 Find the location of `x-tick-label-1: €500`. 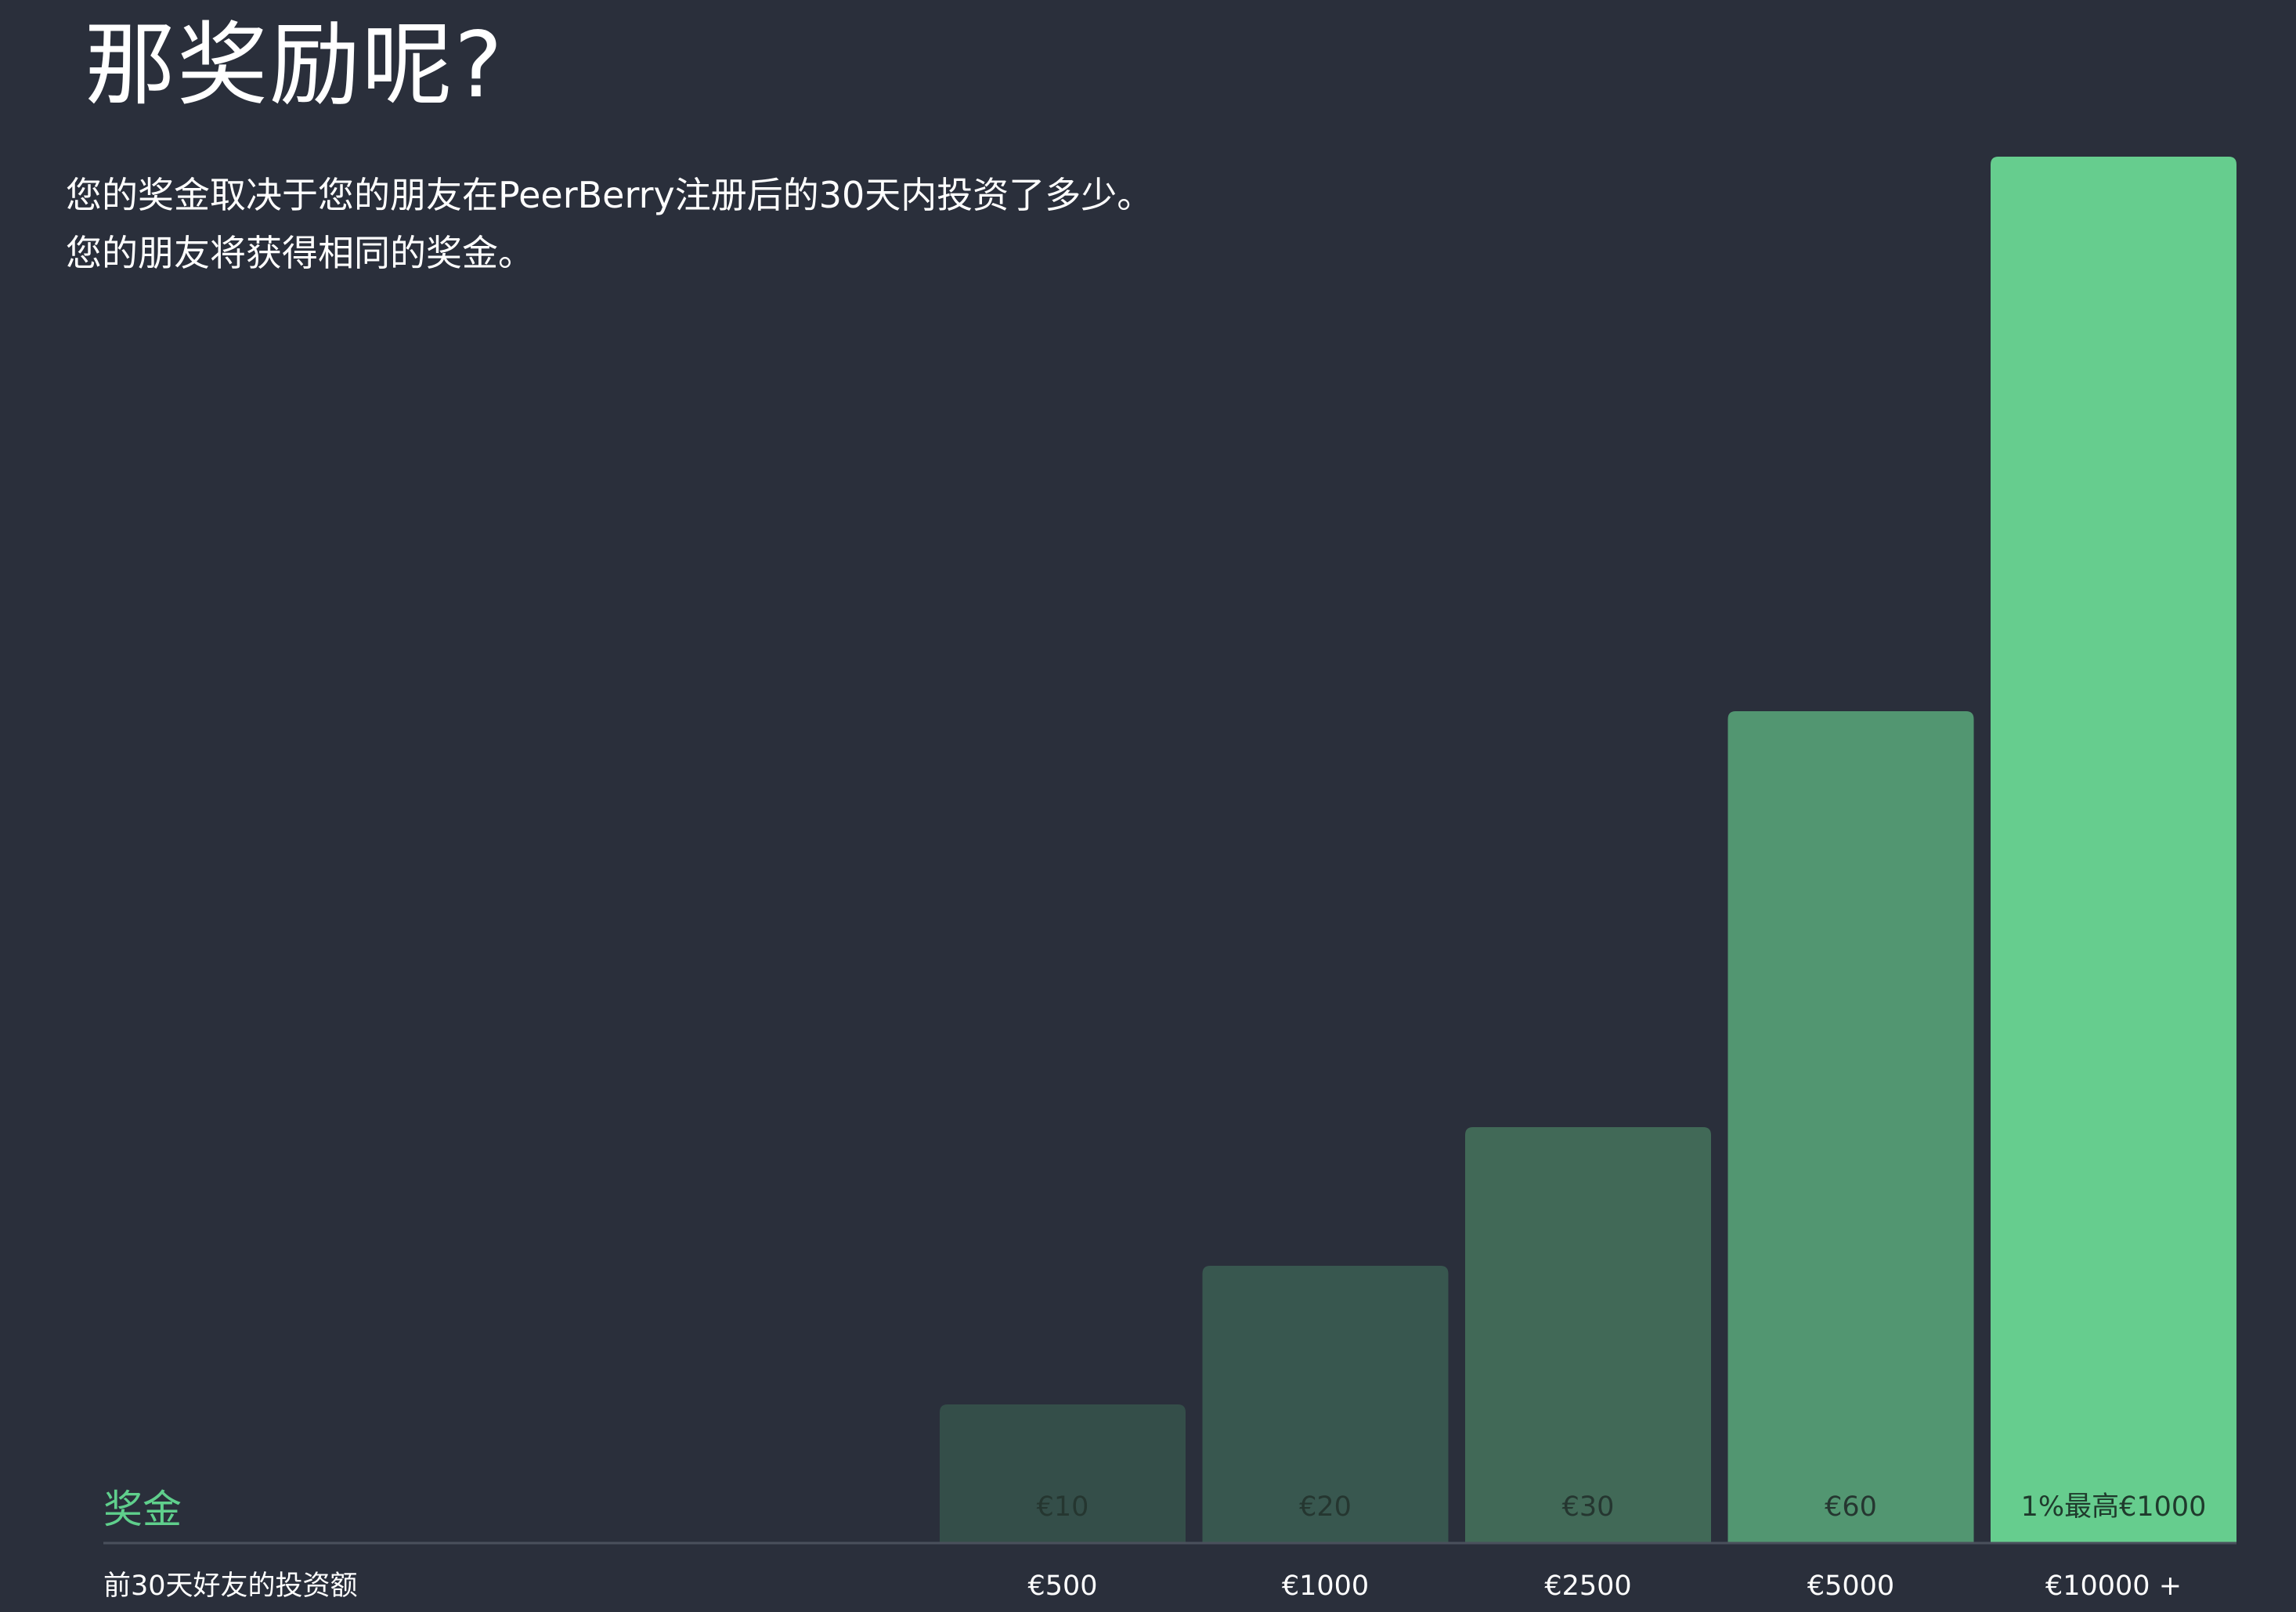

x-tick-label-1: €500 is located at coordinates (1062, 1586).